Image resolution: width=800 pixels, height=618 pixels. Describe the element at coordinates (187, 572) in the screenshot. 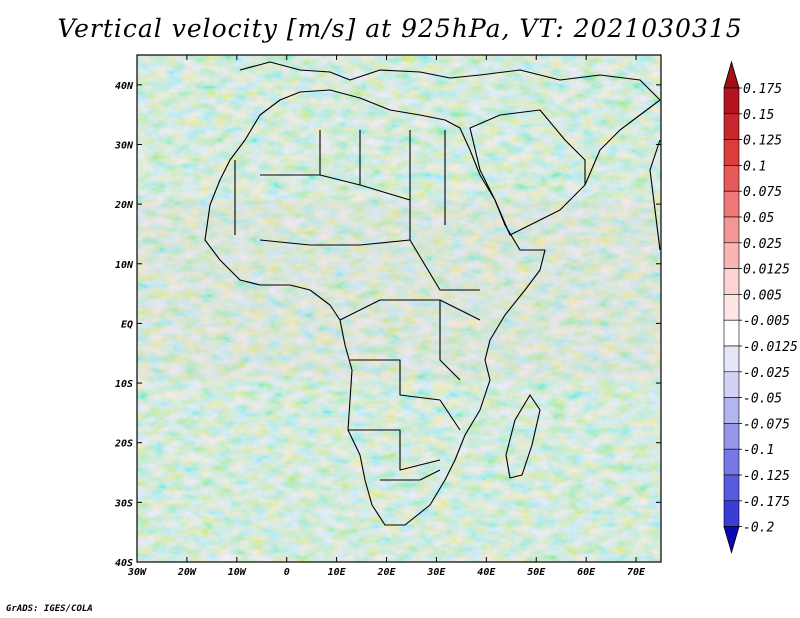

I see `x-tick-label: 20W` at that location.